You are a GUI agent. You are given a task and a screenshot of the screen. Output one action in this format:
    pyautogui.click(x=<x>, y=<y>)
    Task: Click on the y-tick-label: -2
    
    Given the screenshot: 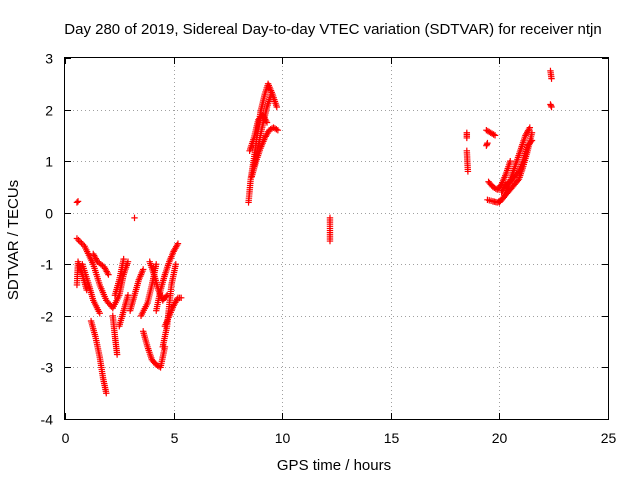 What is the action you would take?
    pyautogui.click(x=47, y=317)
    